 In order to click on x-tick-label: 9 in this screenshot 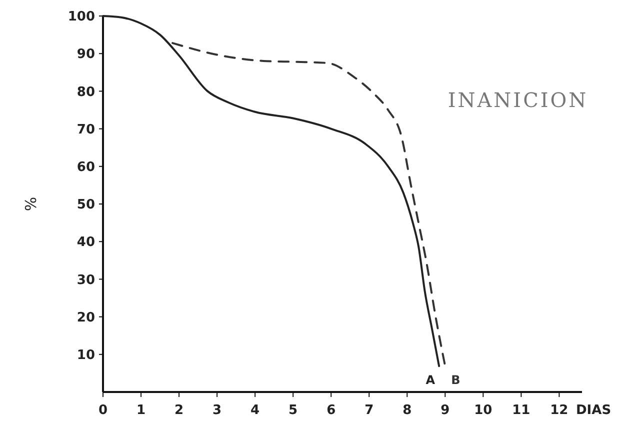, I will do `click(445, 410)`.